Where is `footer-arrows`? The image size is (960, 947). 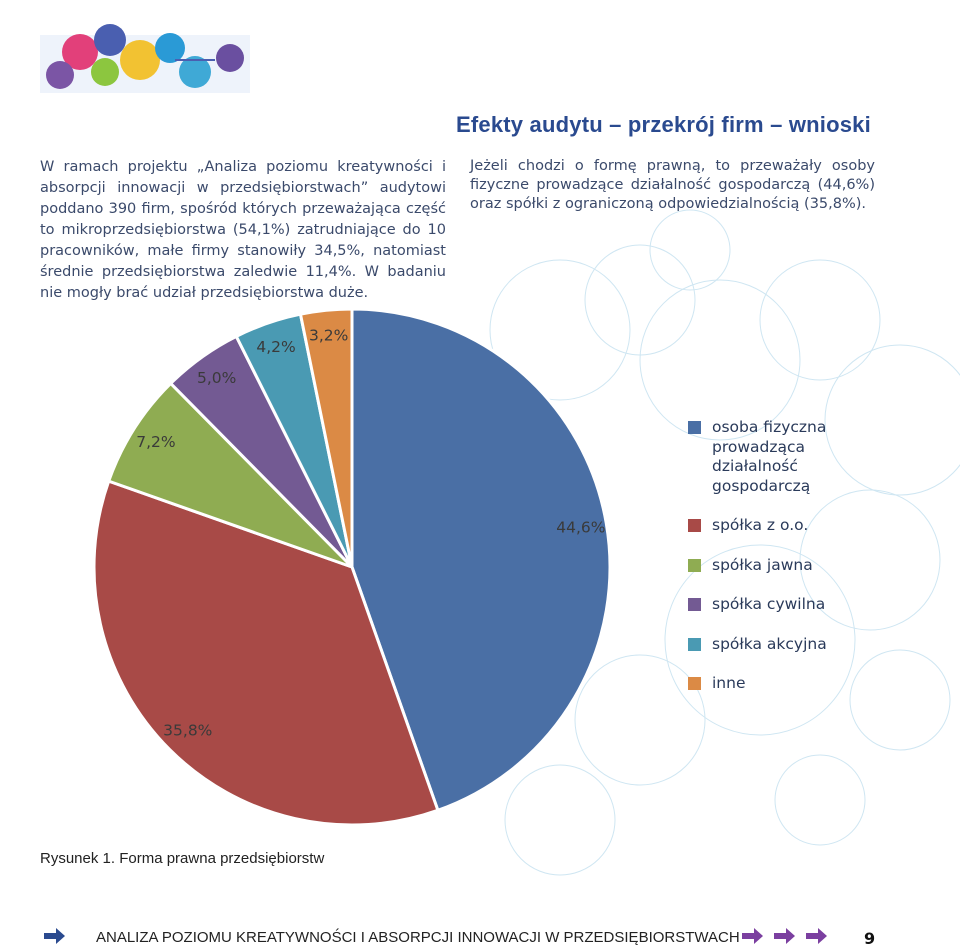 footer-arrows is located at coordinates (435, 936).